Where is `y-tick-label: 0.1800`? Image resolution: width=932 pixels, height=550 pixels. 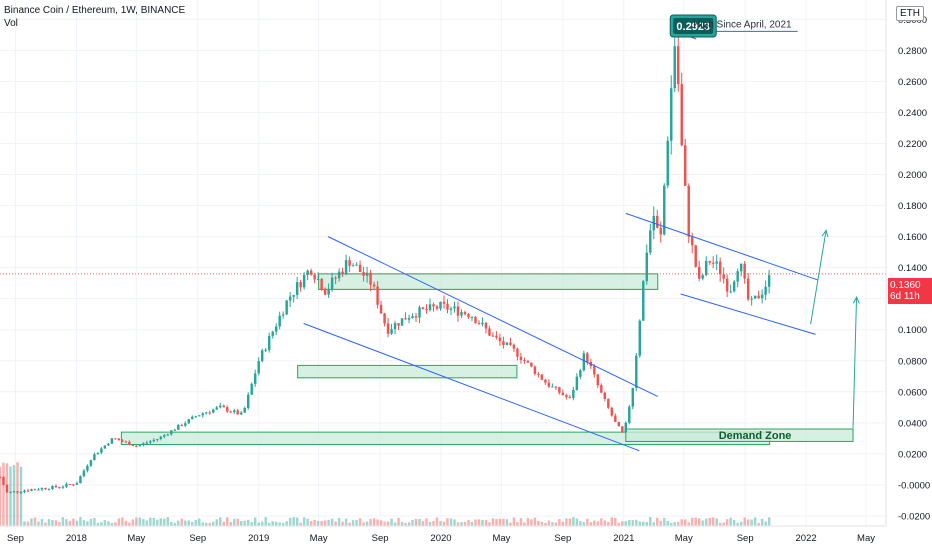 y-tick-label: 0.1800 is located at coordinates (912, 206).